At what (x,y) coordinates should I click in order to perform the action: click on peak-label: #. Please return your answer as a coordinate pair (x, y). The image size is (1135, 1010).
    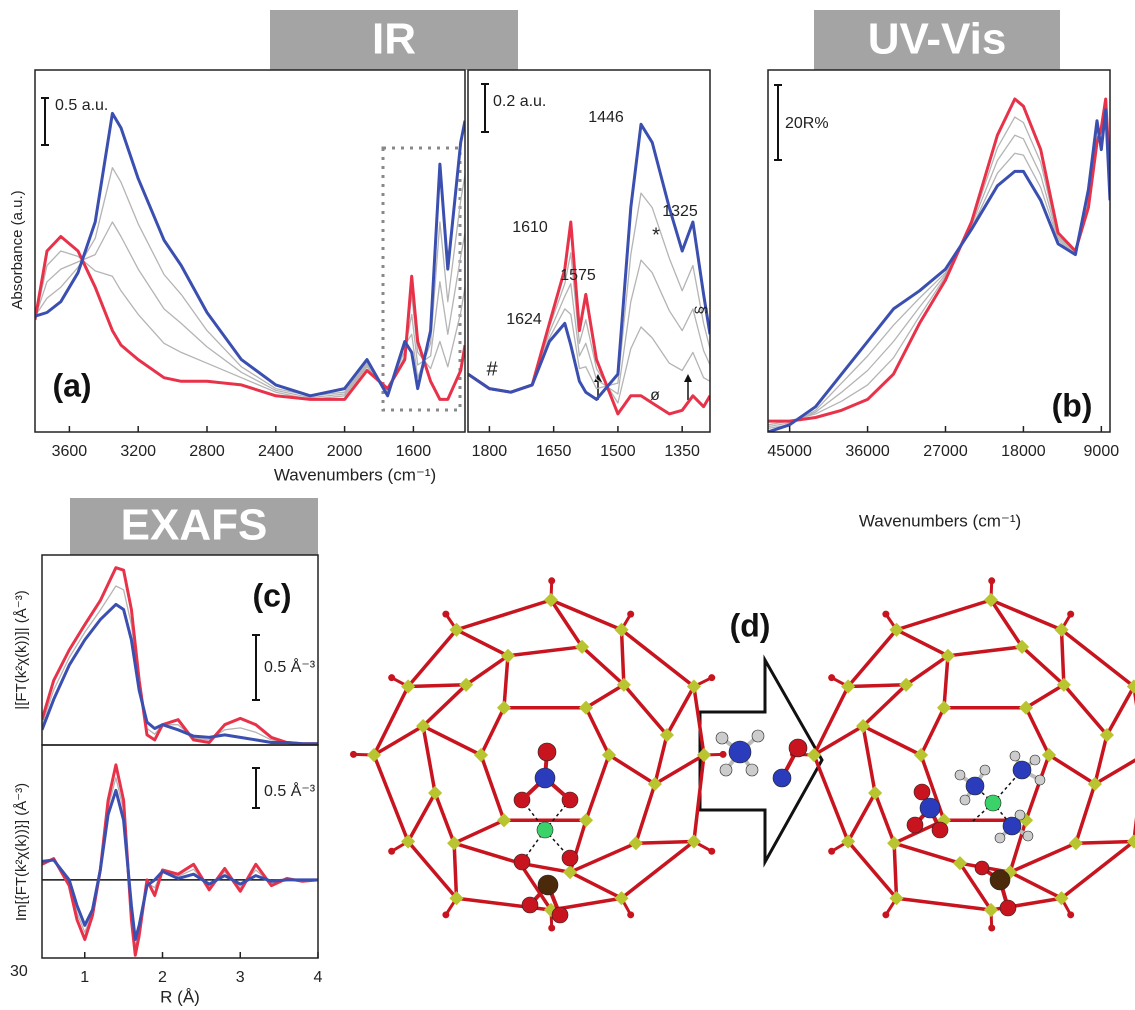
    Looking at the image, I should click on (492, 369).